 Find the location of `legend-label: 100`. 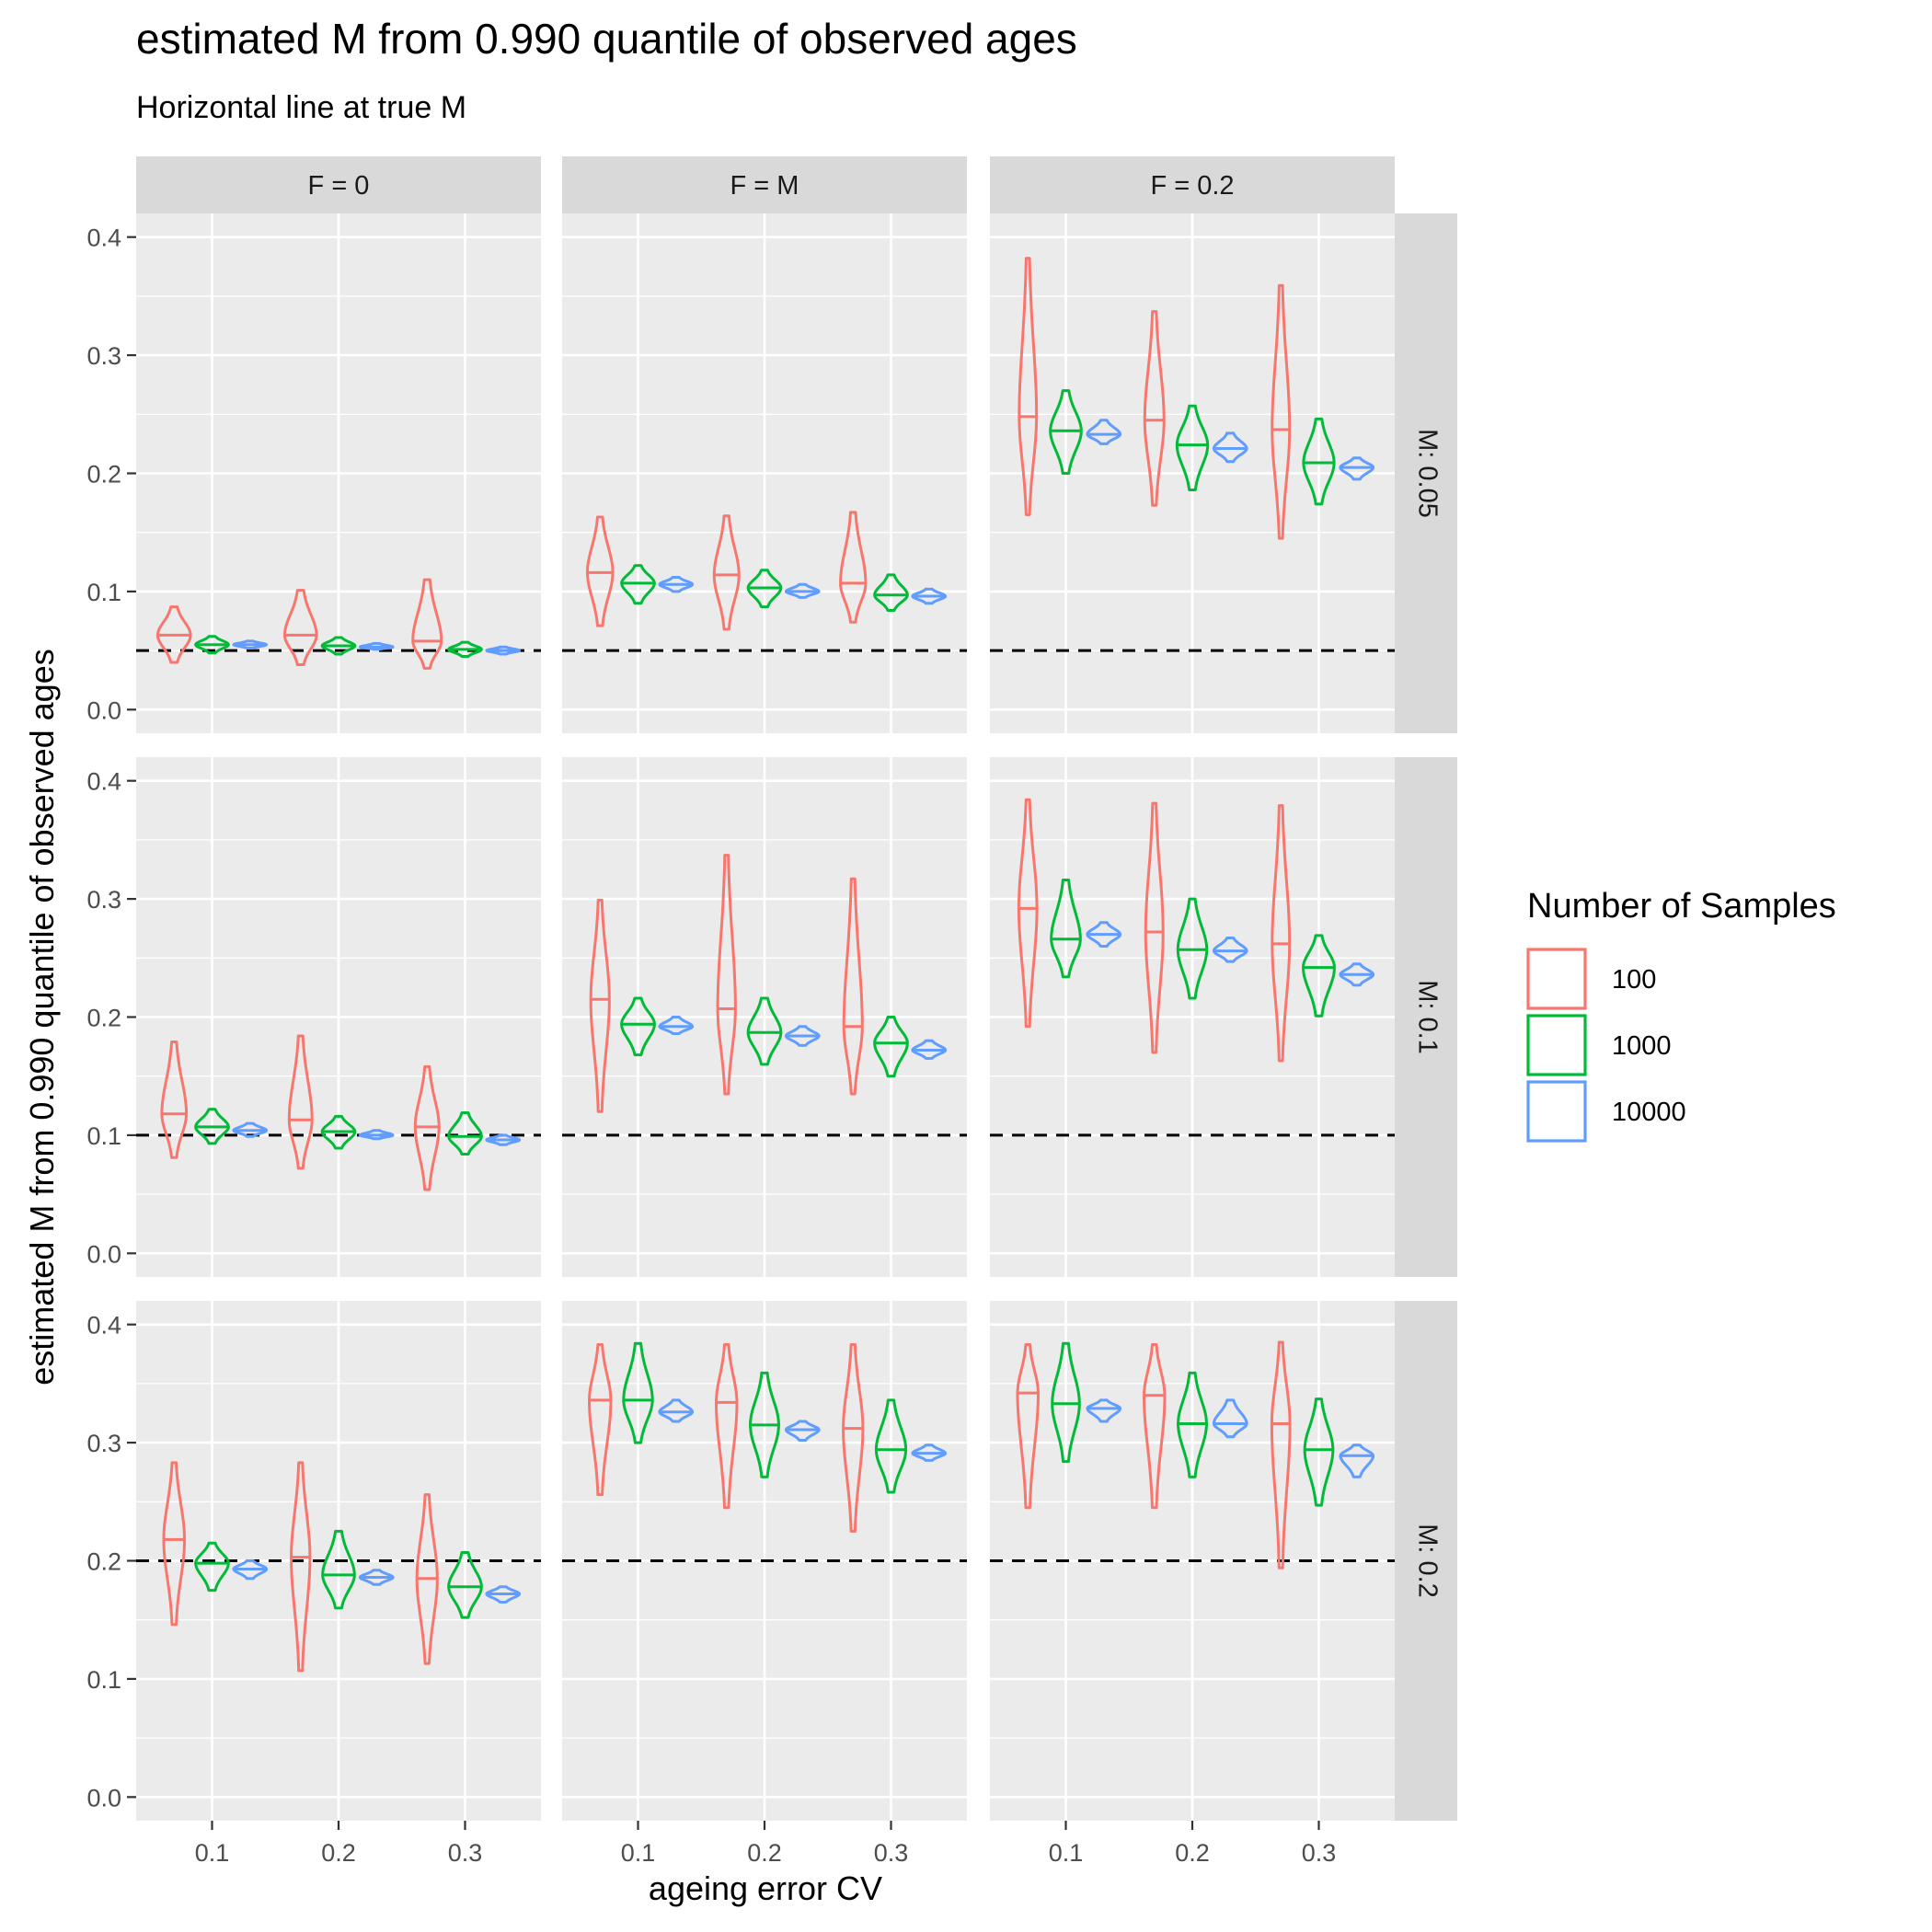

legend-label: 100 is located at coordinates (1634, 980).